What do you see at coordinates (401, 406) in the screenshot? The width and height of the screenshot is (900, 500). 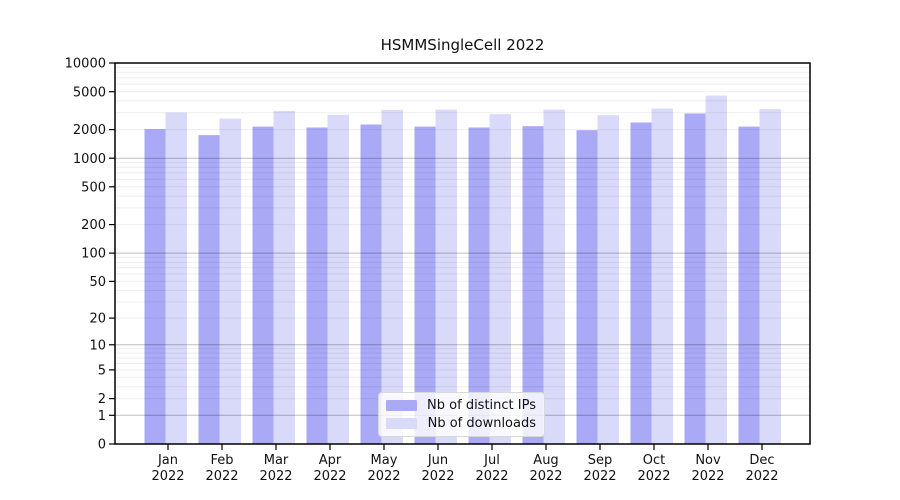 I see `legend-swatch-distinct-ips` at bounding box center [401, 406].